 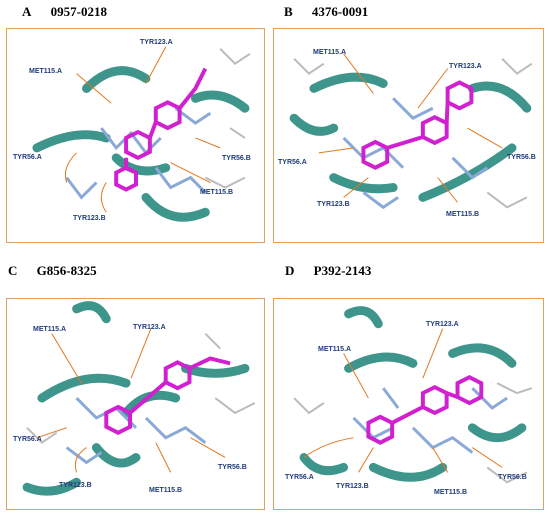 I want to click on panel-c-label-tyr56b: TYR56.B, so click(x=232, y=467).